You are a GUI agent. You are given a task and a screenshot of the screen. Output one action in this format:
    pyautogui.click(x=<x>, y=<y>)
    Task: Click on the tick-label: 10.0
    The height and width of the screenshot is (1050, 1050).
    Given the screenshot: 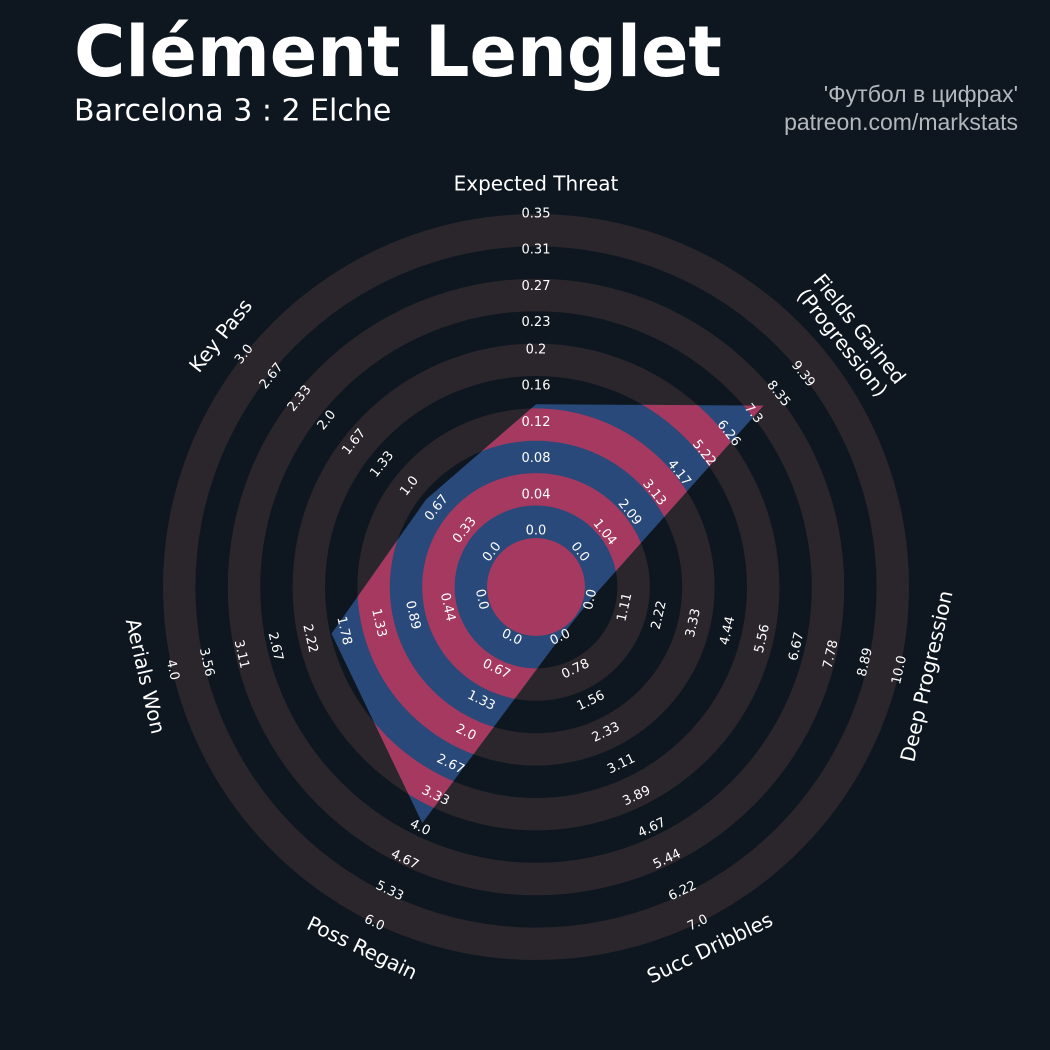 What is the action you would take?
    pyautogui.click(x=899, y=670)
    